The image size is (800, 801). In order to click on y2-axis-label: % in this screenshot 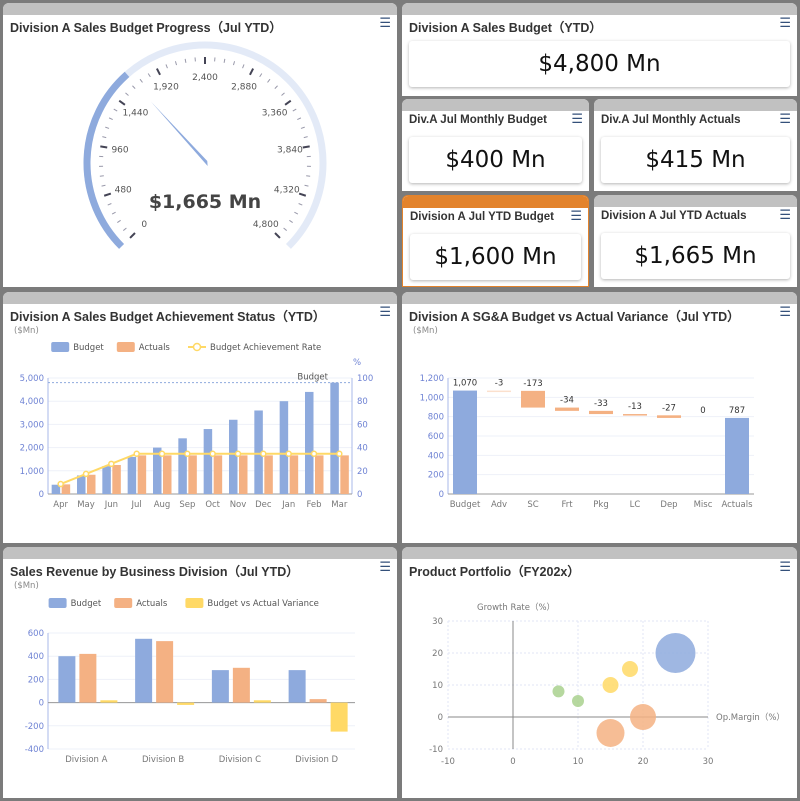, I will do `click(357, 363)`.